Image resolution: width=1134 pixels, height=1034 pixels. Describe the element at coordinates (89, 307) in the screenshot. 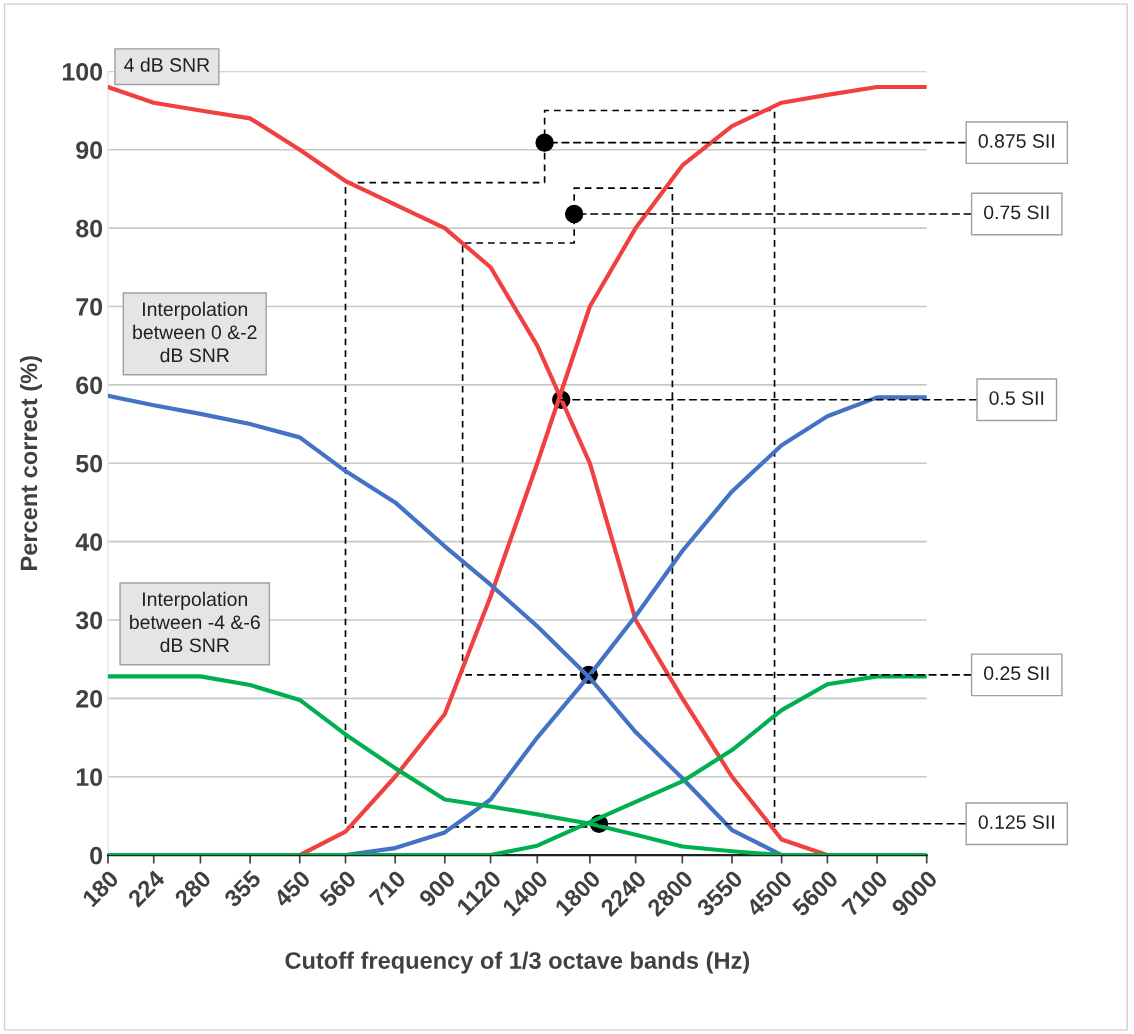

I see `y-tick-label: 70` at that location.